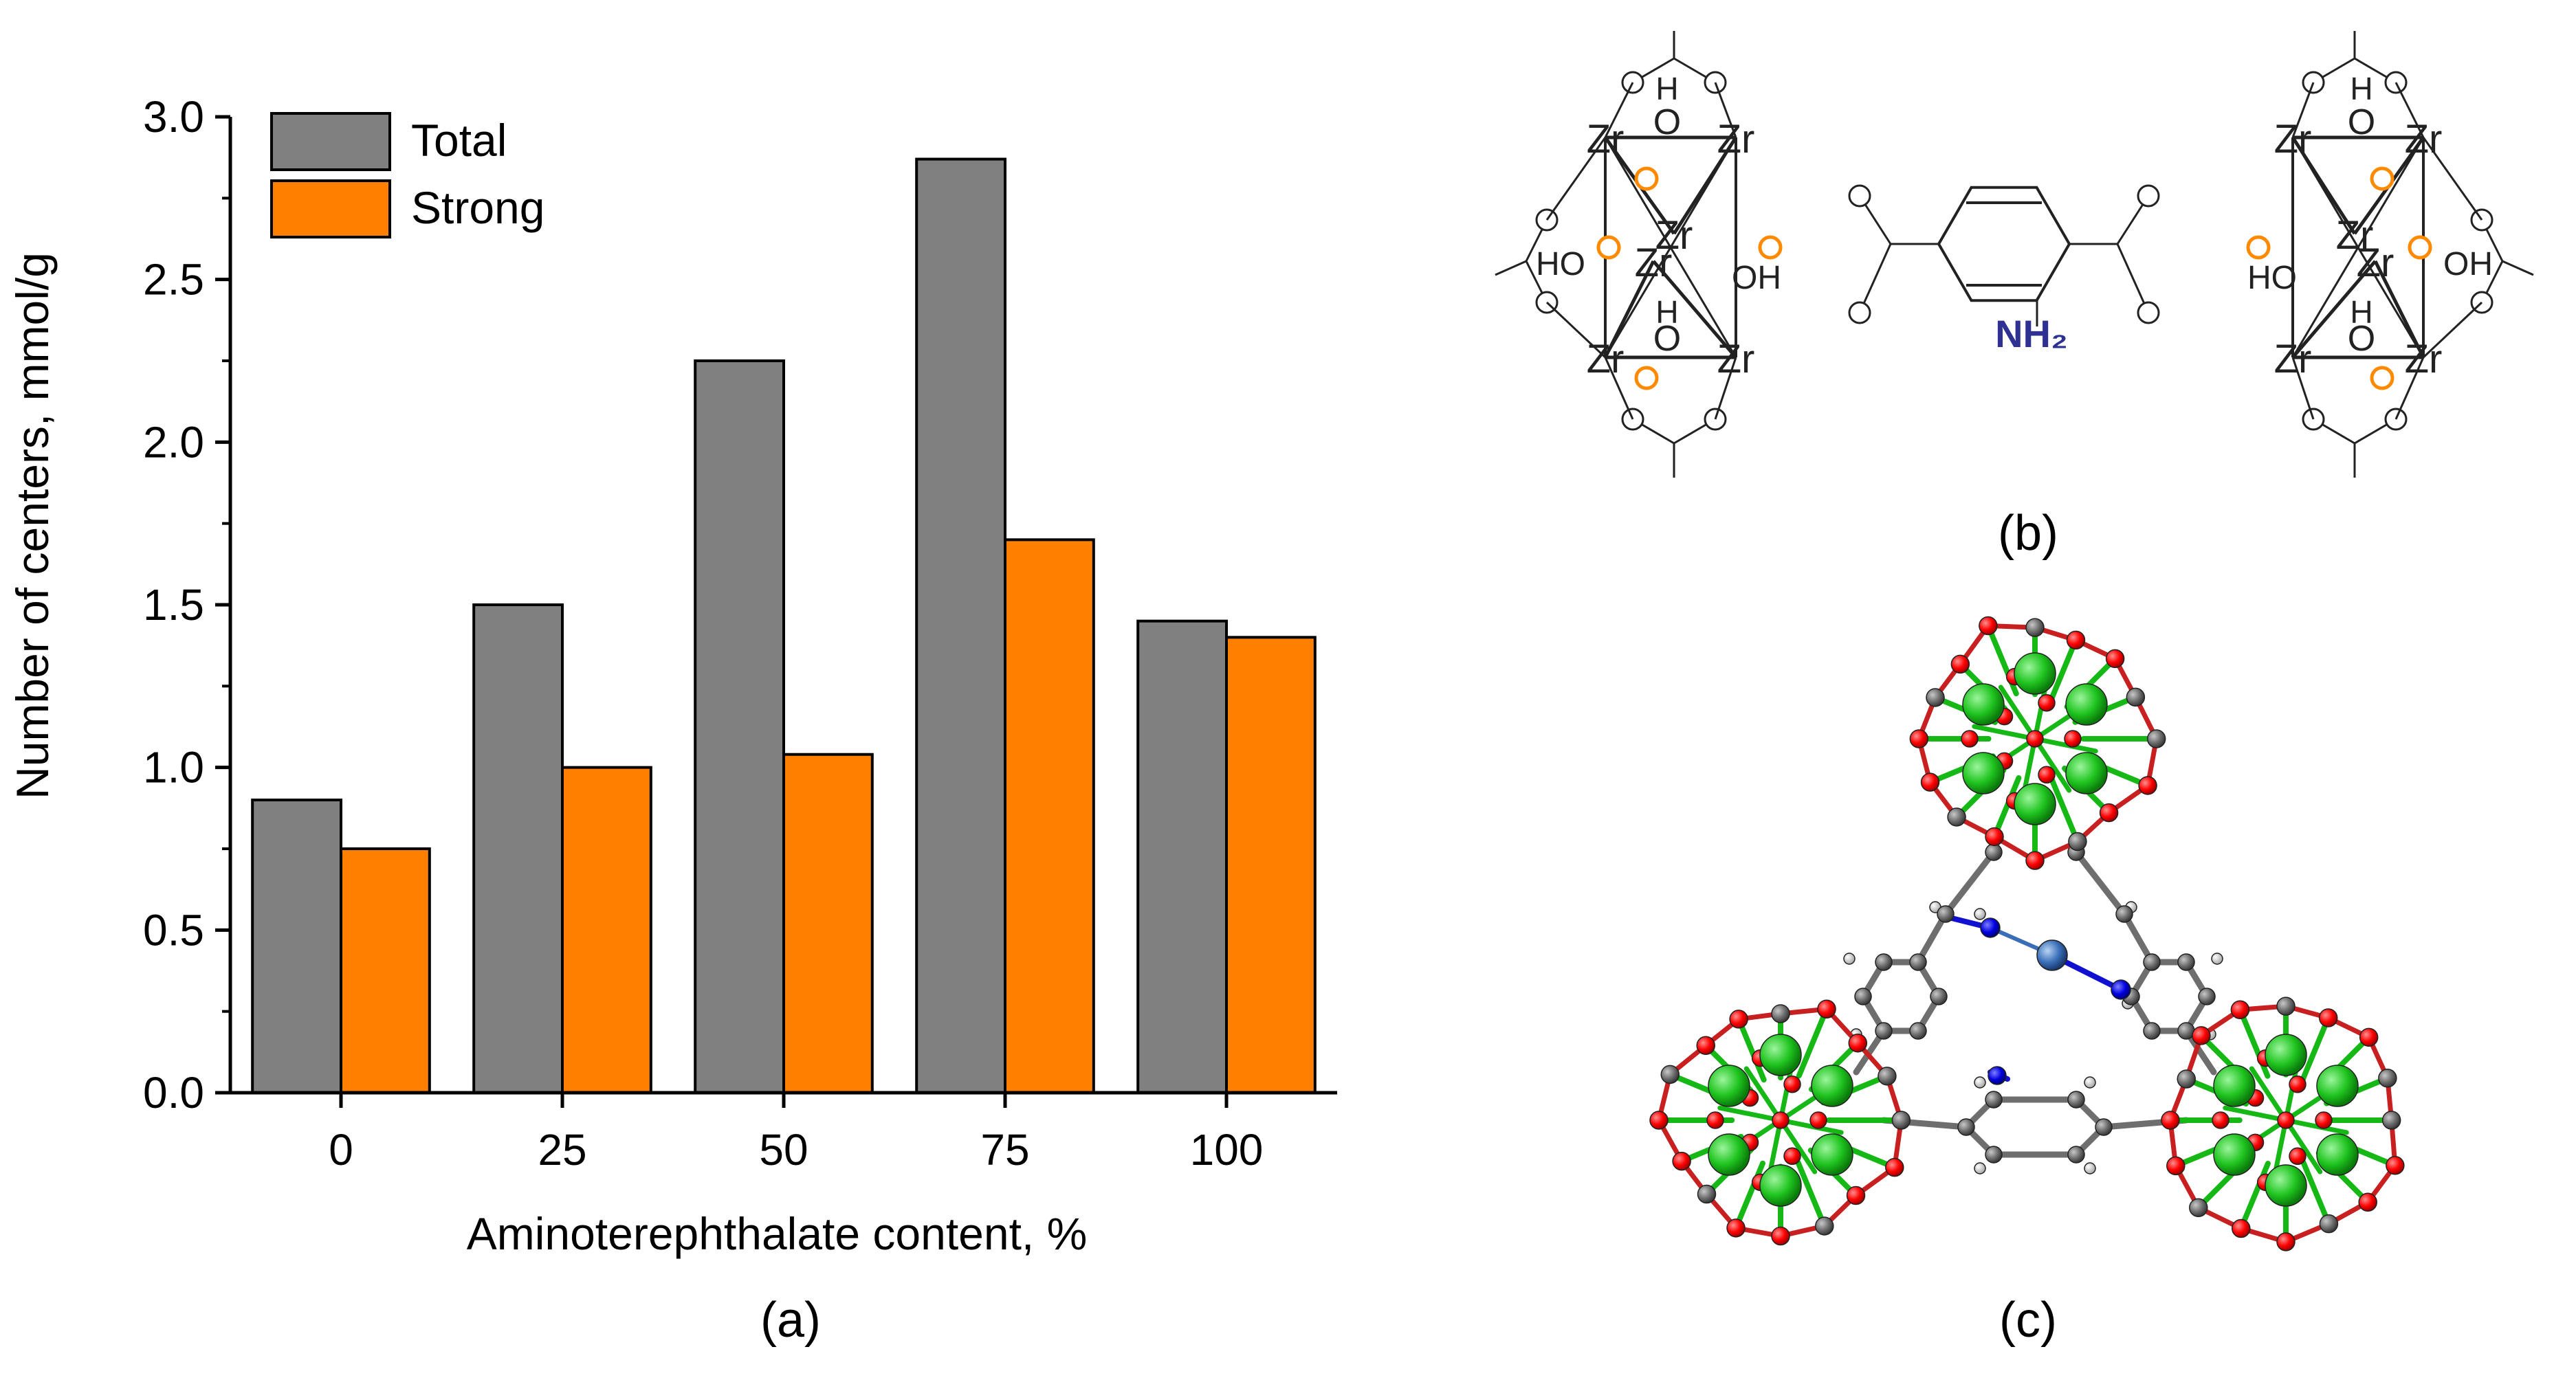 This screenshot has width=2576, height=1380. Describe the element at coordinates (459, 140) in the screenshot. I see `legend-label-total: Total` at that location.